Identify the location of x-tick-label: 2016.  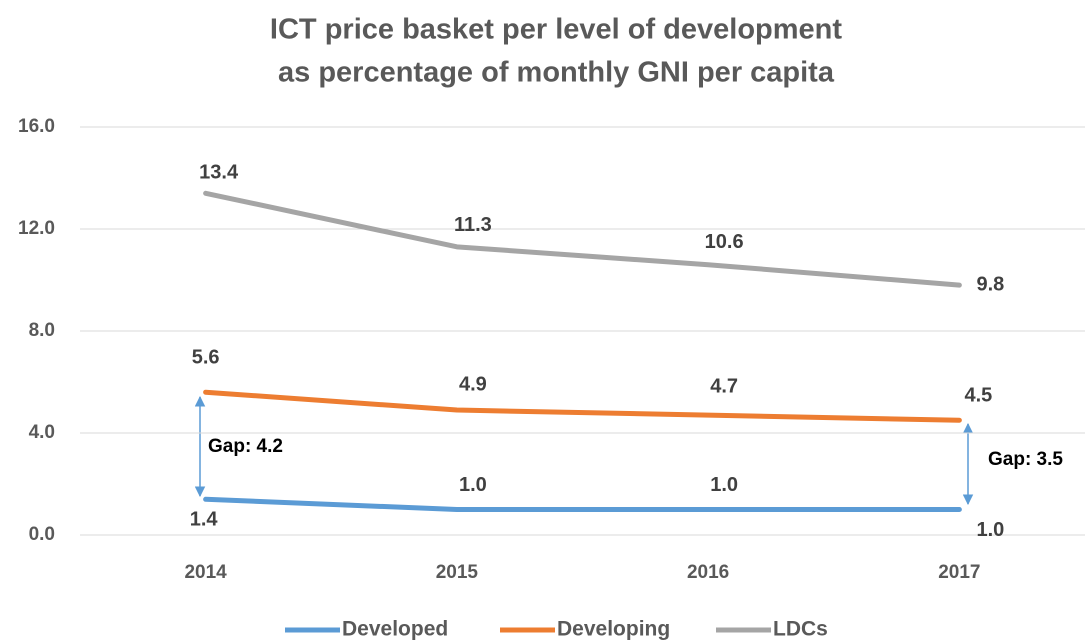
(708, 572).